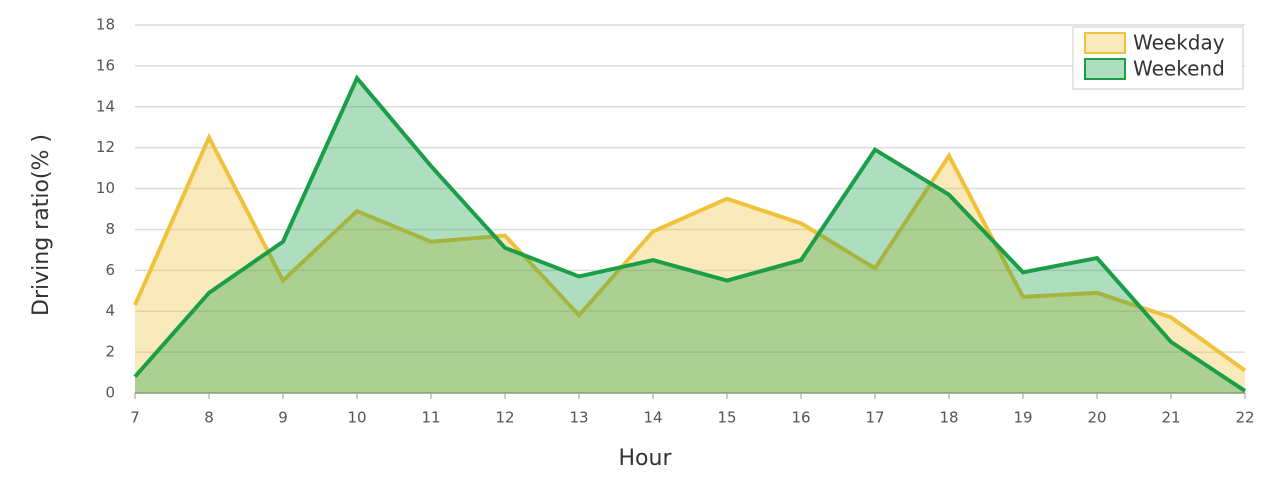 The height and width of the screenshot is (485, 1272). Describe the element at coordinates (578, 418) in the screenshot. I see `x-tick-label: 13` at that location.